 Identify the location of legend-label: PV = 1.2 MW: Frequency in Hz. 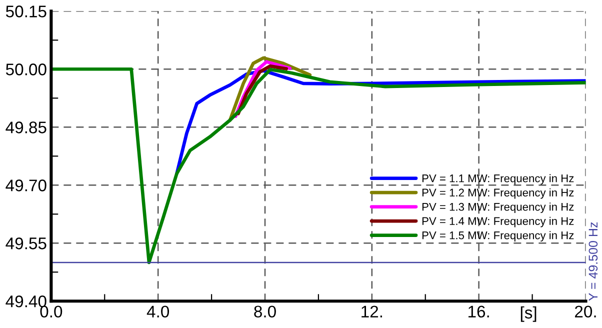
(498, 193).